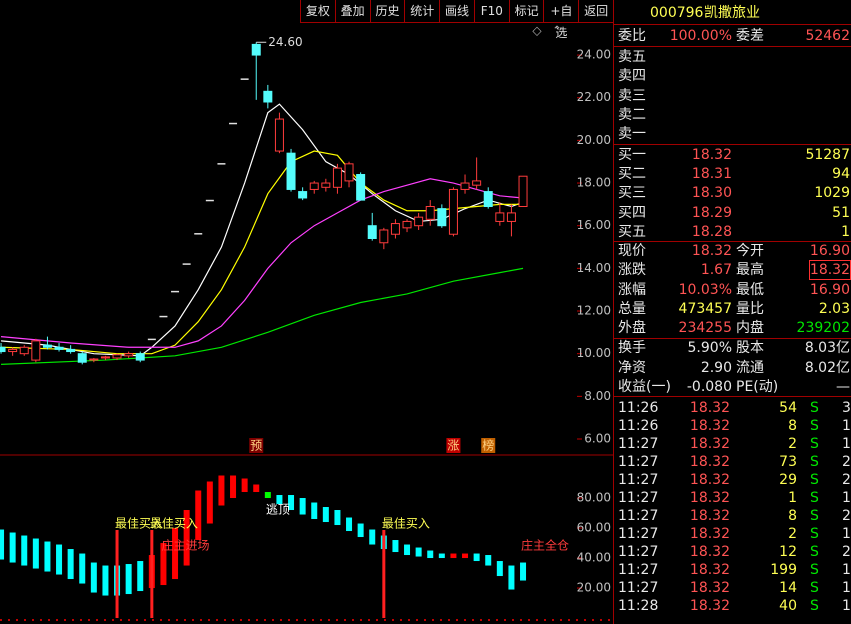  What do you see at coordinates (788, 408) in the screenshot?
I see `tick-volume: 54` at bounding box center [788, 408].